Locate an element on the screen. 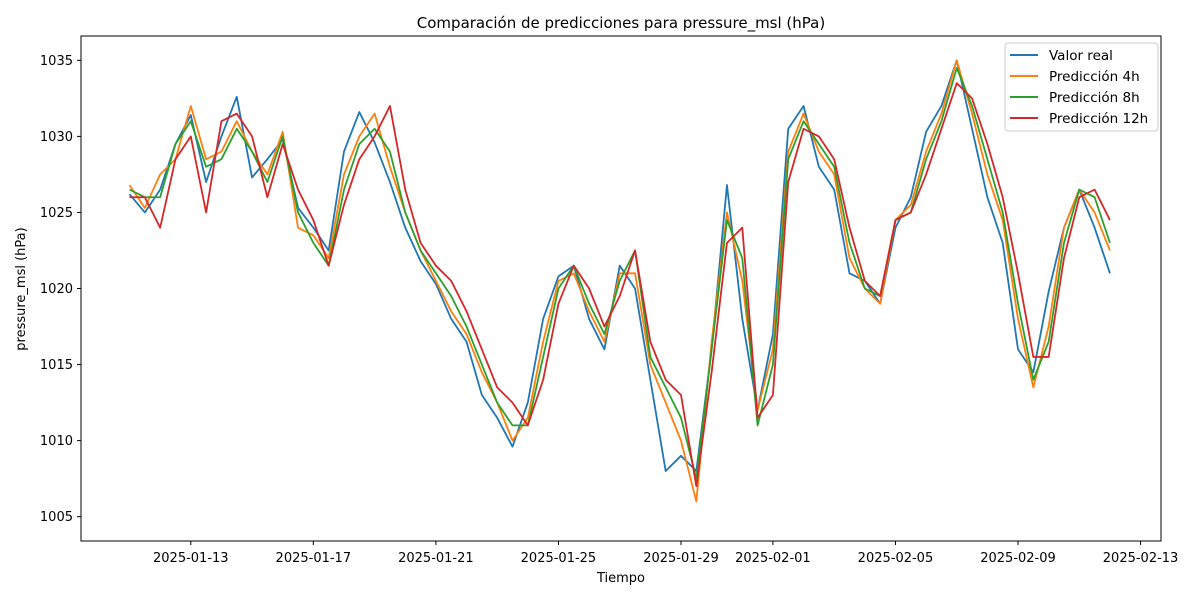  legend-label: Predicción 8h is located at coordinates (1094, 98).